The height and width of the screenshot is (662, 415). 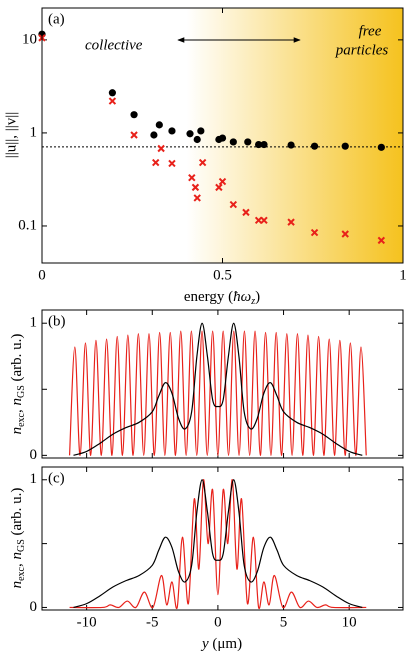 I want to click on panel-label: (c), so click(x=56, y=478).